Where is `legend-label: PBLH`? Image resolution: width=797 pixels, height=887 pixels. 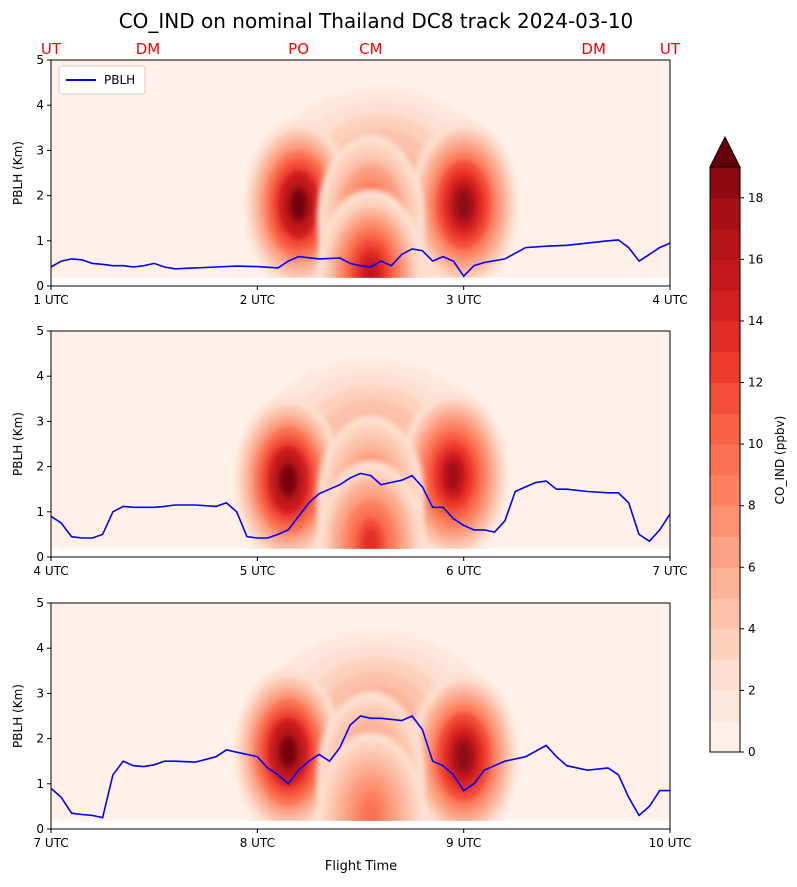 legend-label: PBLH is located at coordinates (119, 80).